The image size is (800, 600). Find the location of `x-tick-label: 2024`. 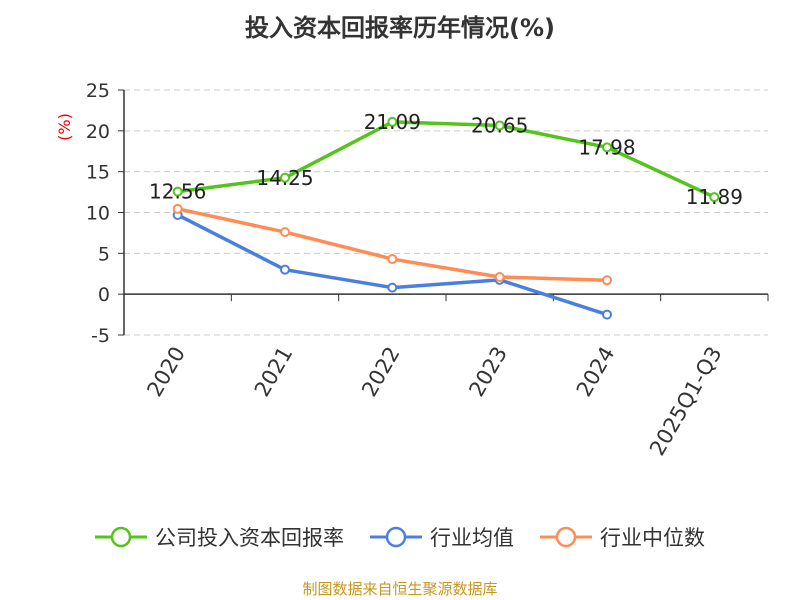

x-tick-label: 2024 is located at coordinates (596, 372).